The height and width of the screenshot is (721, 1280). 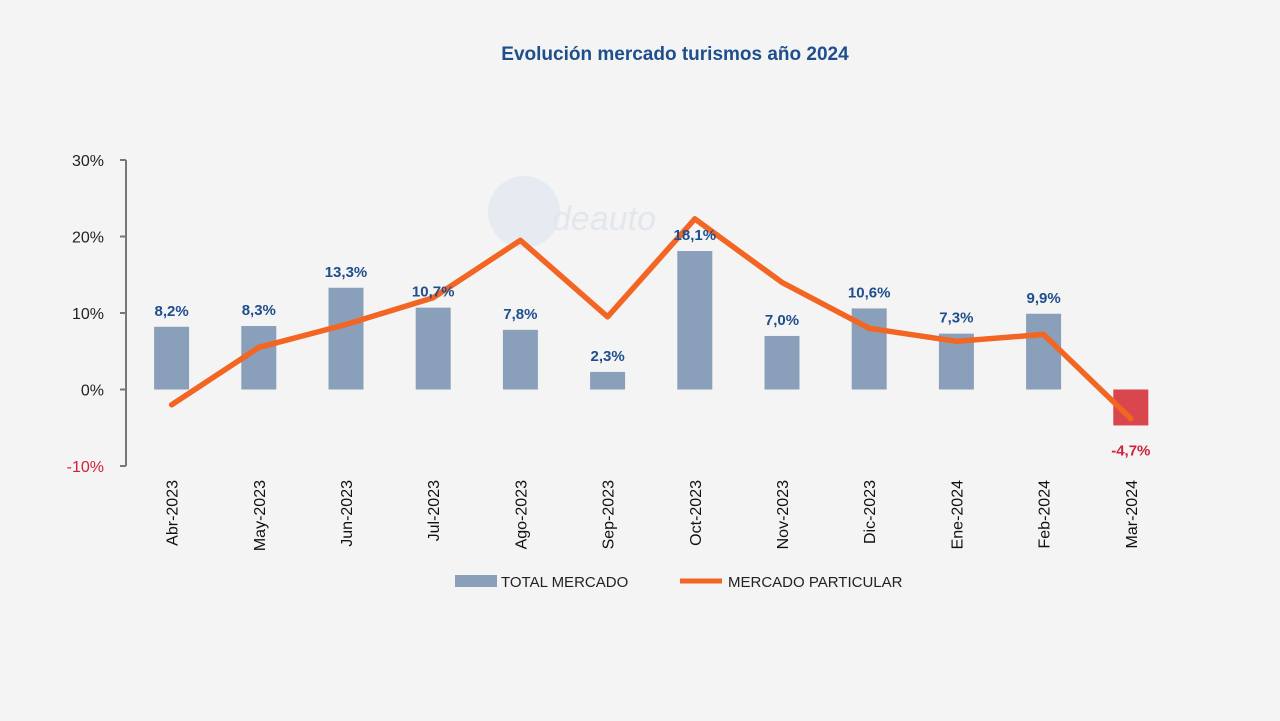 What do you see at coordinates (434, 510) in the screenshot?
I see `x-tick-label: Jul-2023` at bounding box center [434, 510].